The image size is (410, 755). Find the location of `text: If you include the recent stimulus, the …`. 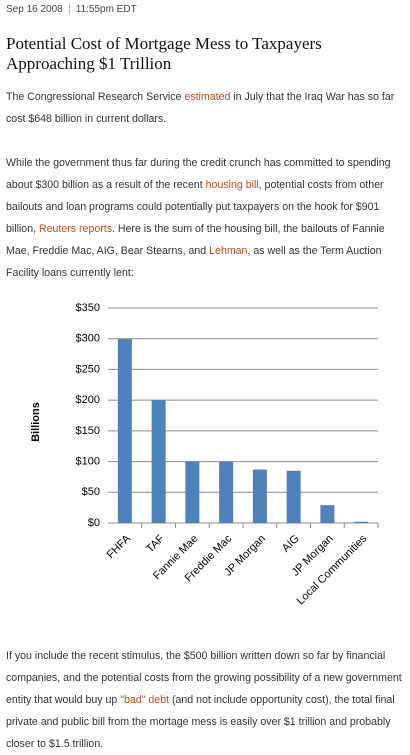

text: If you include the recent stimulus, the … is located at coordinates (204, 678).